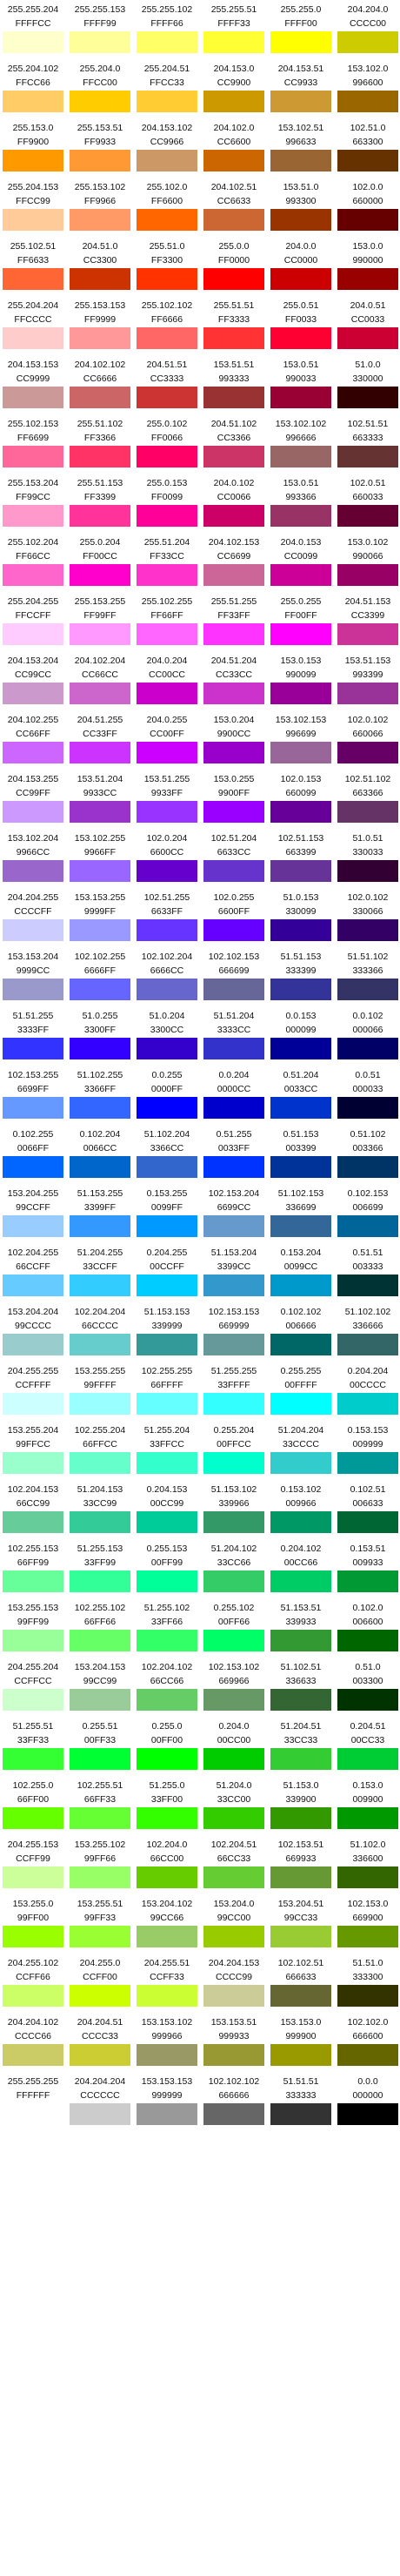 This screenshot has height=2576, width=400. I want to click on color-cell: 204.204.255 CCCCFF, so click(33, 917).